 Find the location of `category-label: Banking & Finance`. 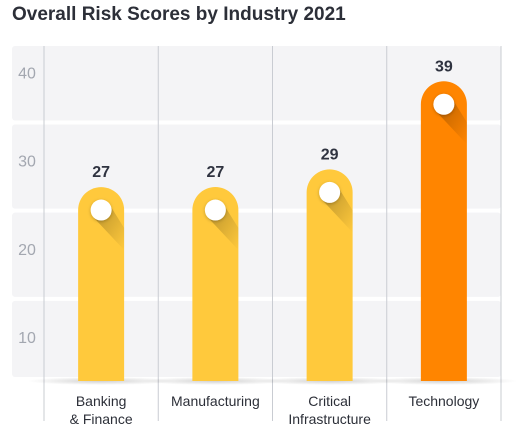

category-label: Banking & Finance is located at coordinates (101, 410).